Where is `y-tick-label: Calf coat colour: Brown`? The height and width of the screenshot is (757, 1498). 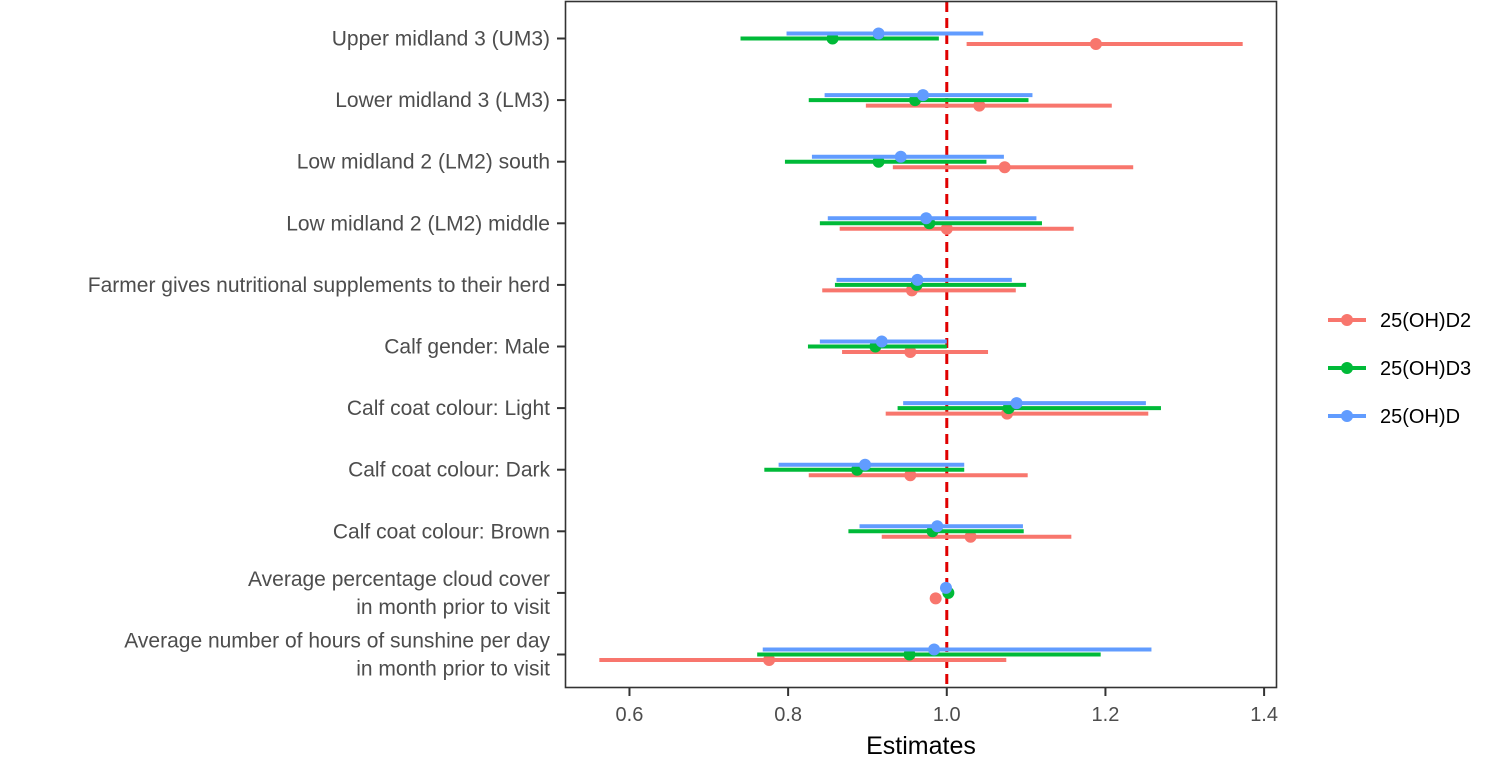 y-tick-label: Calf coat colour: Brown is located at coordinates (441, 531).